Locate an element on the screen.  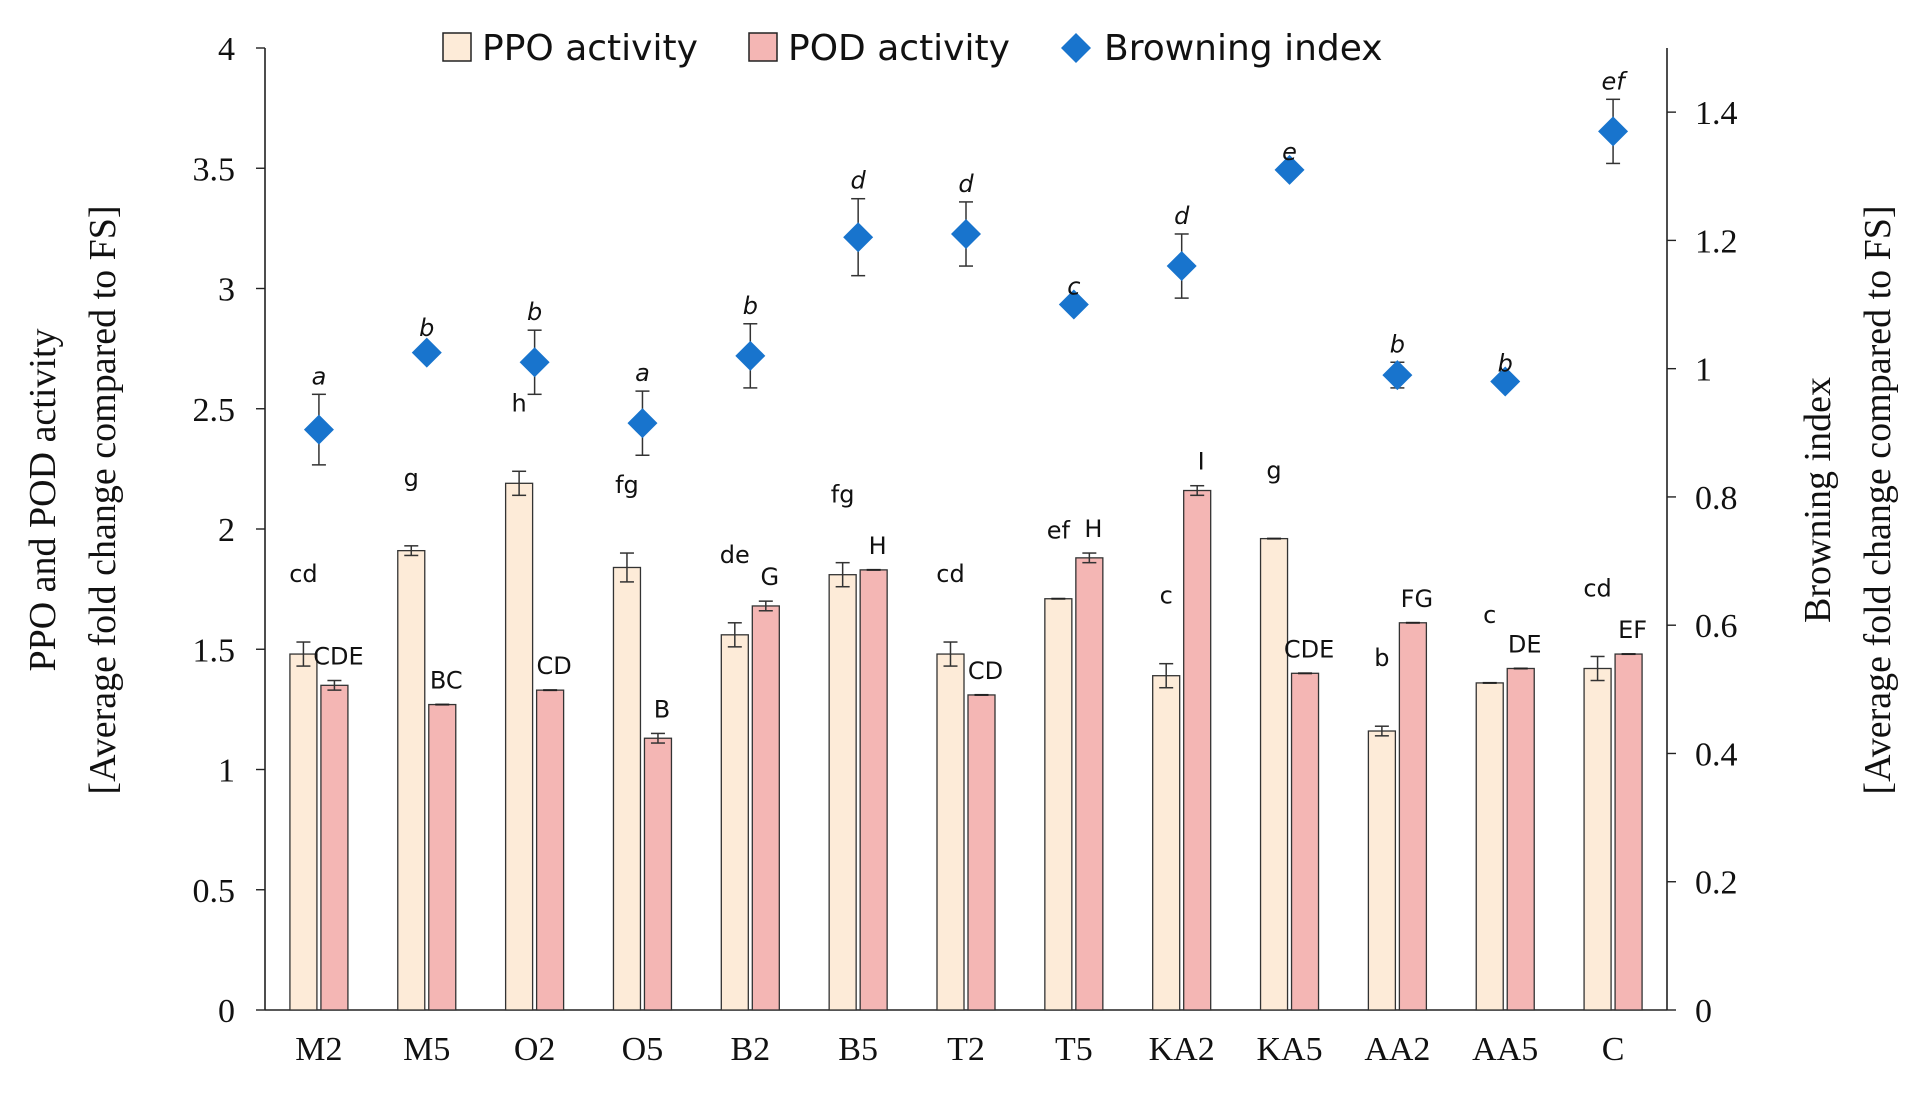
pod-significance-label: I is located at coordinates (1201, 462).